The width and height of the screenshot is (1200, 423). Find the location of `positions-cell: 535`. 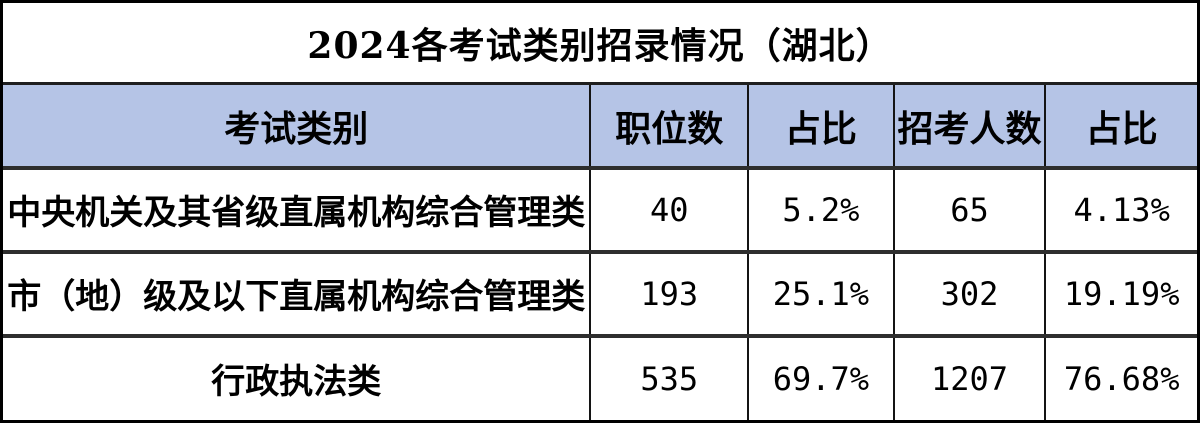

positions-cell: 535 is located at coordinates (669, 376).